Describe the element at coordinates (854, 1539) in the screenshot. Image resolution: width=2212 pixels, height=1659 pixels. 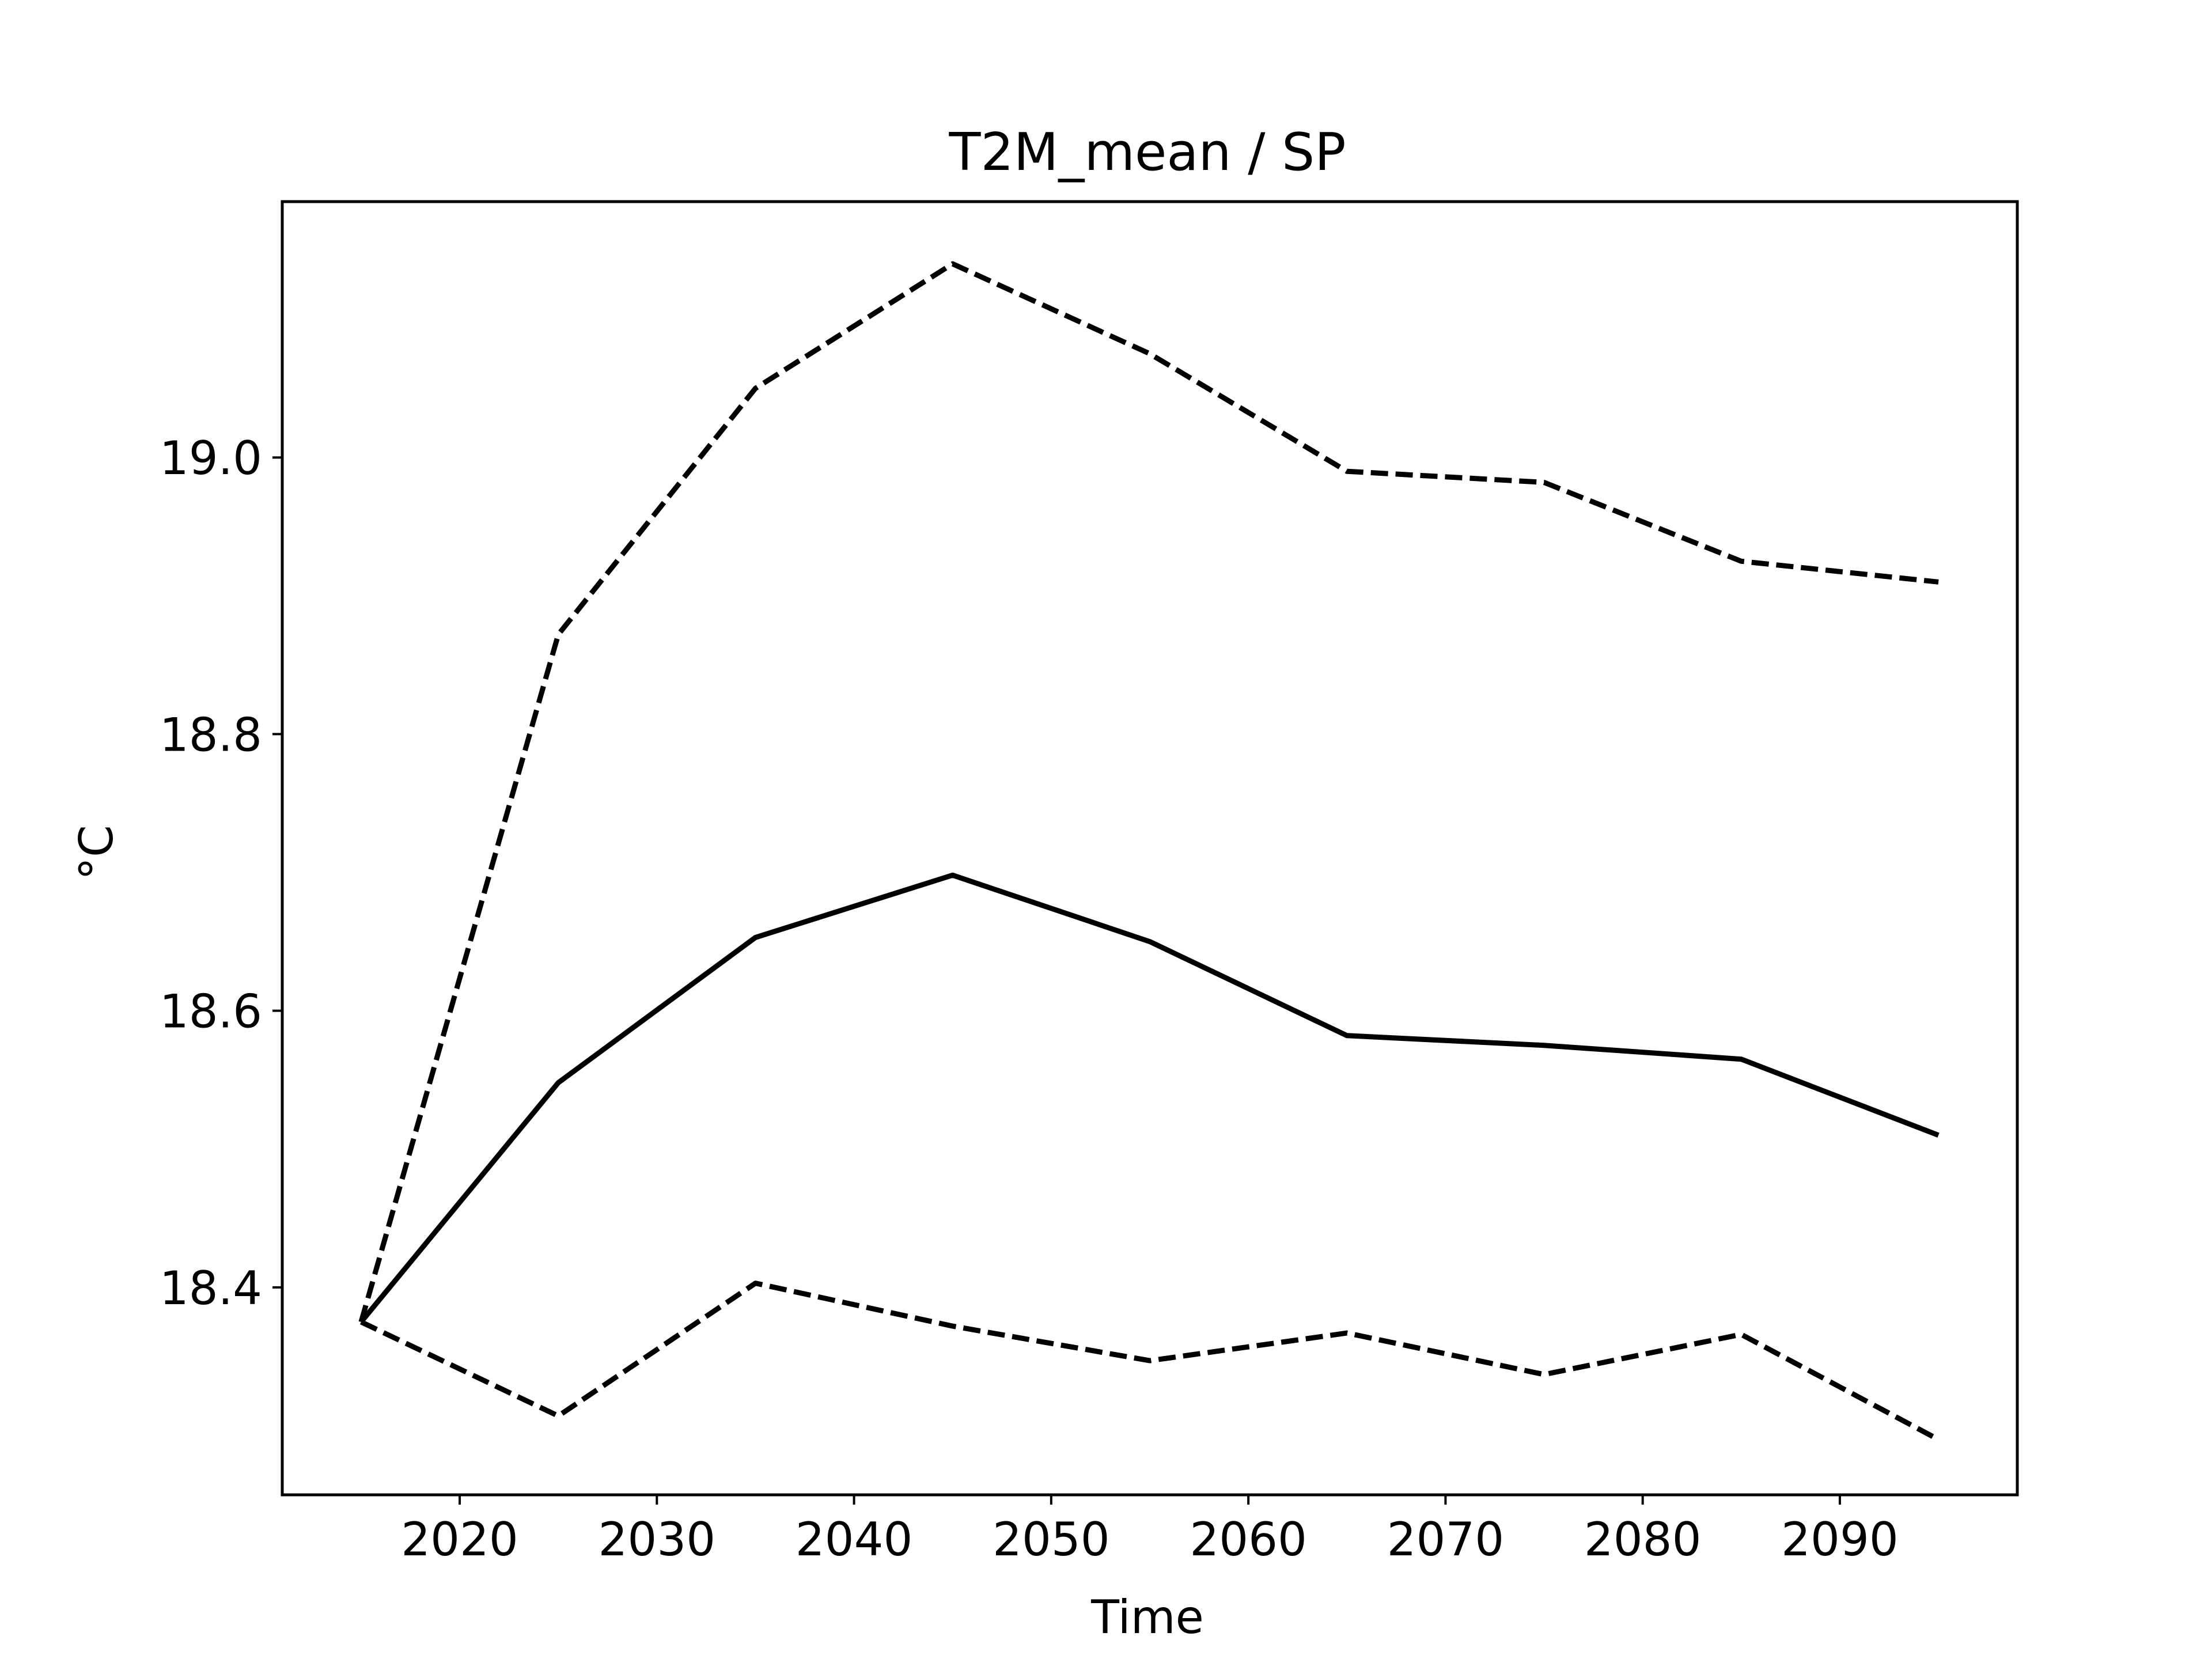
I see `x-tick-label: 2040` at that location.